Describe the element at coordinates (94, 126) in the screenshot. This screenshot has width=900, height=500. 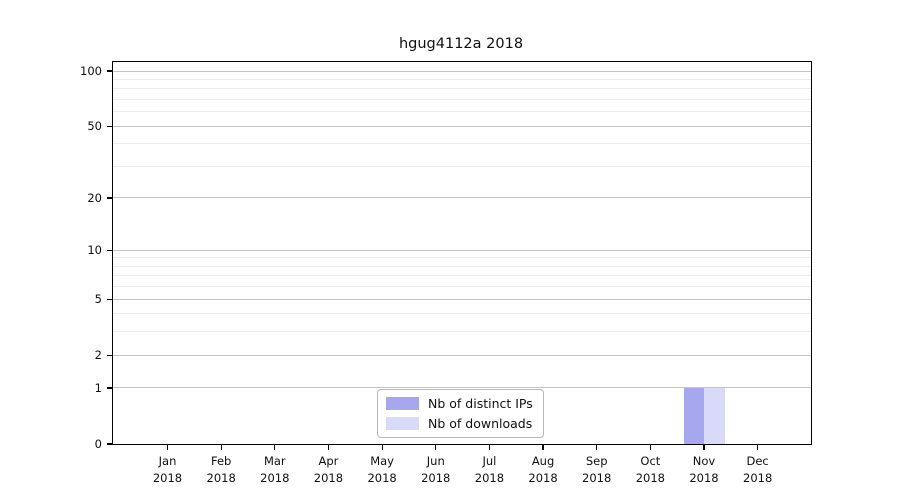
I see `y-tick-label: 50` at that location.